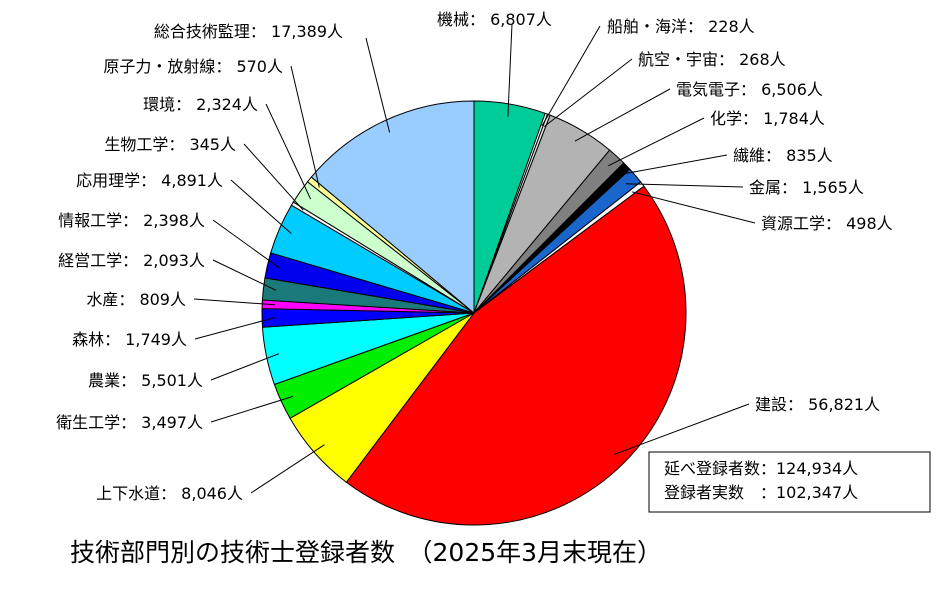  What do you see at coordinates (248, 31) in the screenshot?
I see `slice-label: 総合技術監理： 17,389人` at bounding box center [248, 31].